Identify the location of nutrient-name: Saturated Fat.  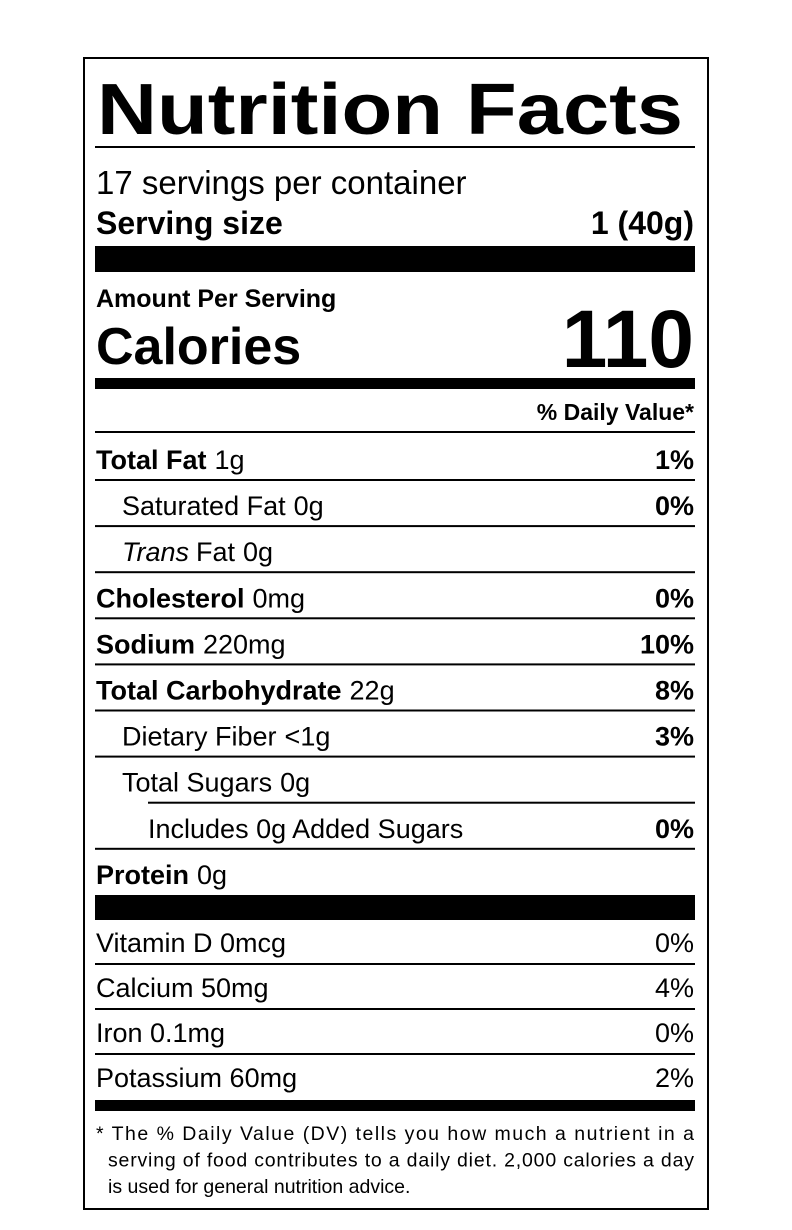
(204, 506).